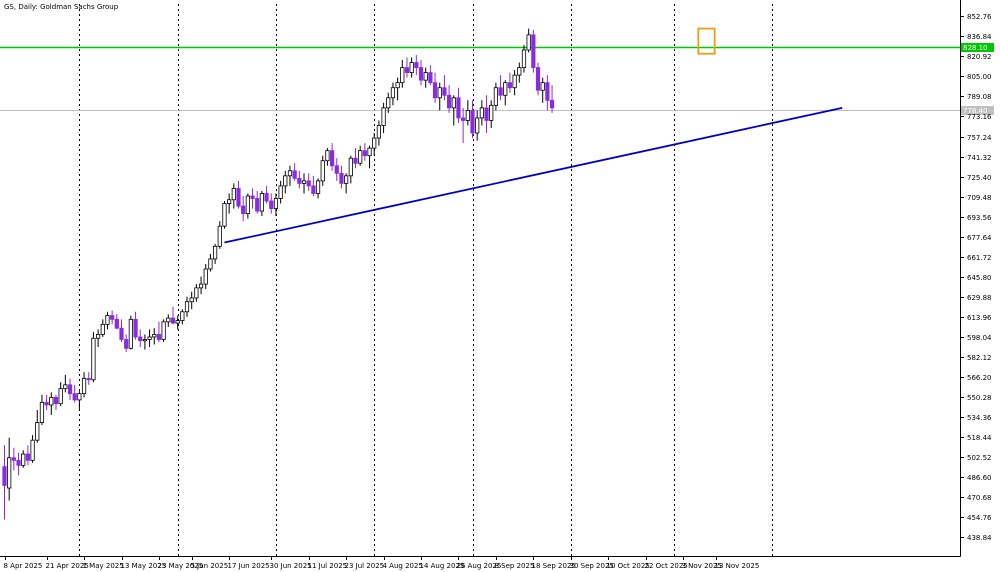 Image resolution: width=1000 pixels, height=572 pixels. I want to click on x-tick-label: 30 Sep 2025, so click(592, 566).